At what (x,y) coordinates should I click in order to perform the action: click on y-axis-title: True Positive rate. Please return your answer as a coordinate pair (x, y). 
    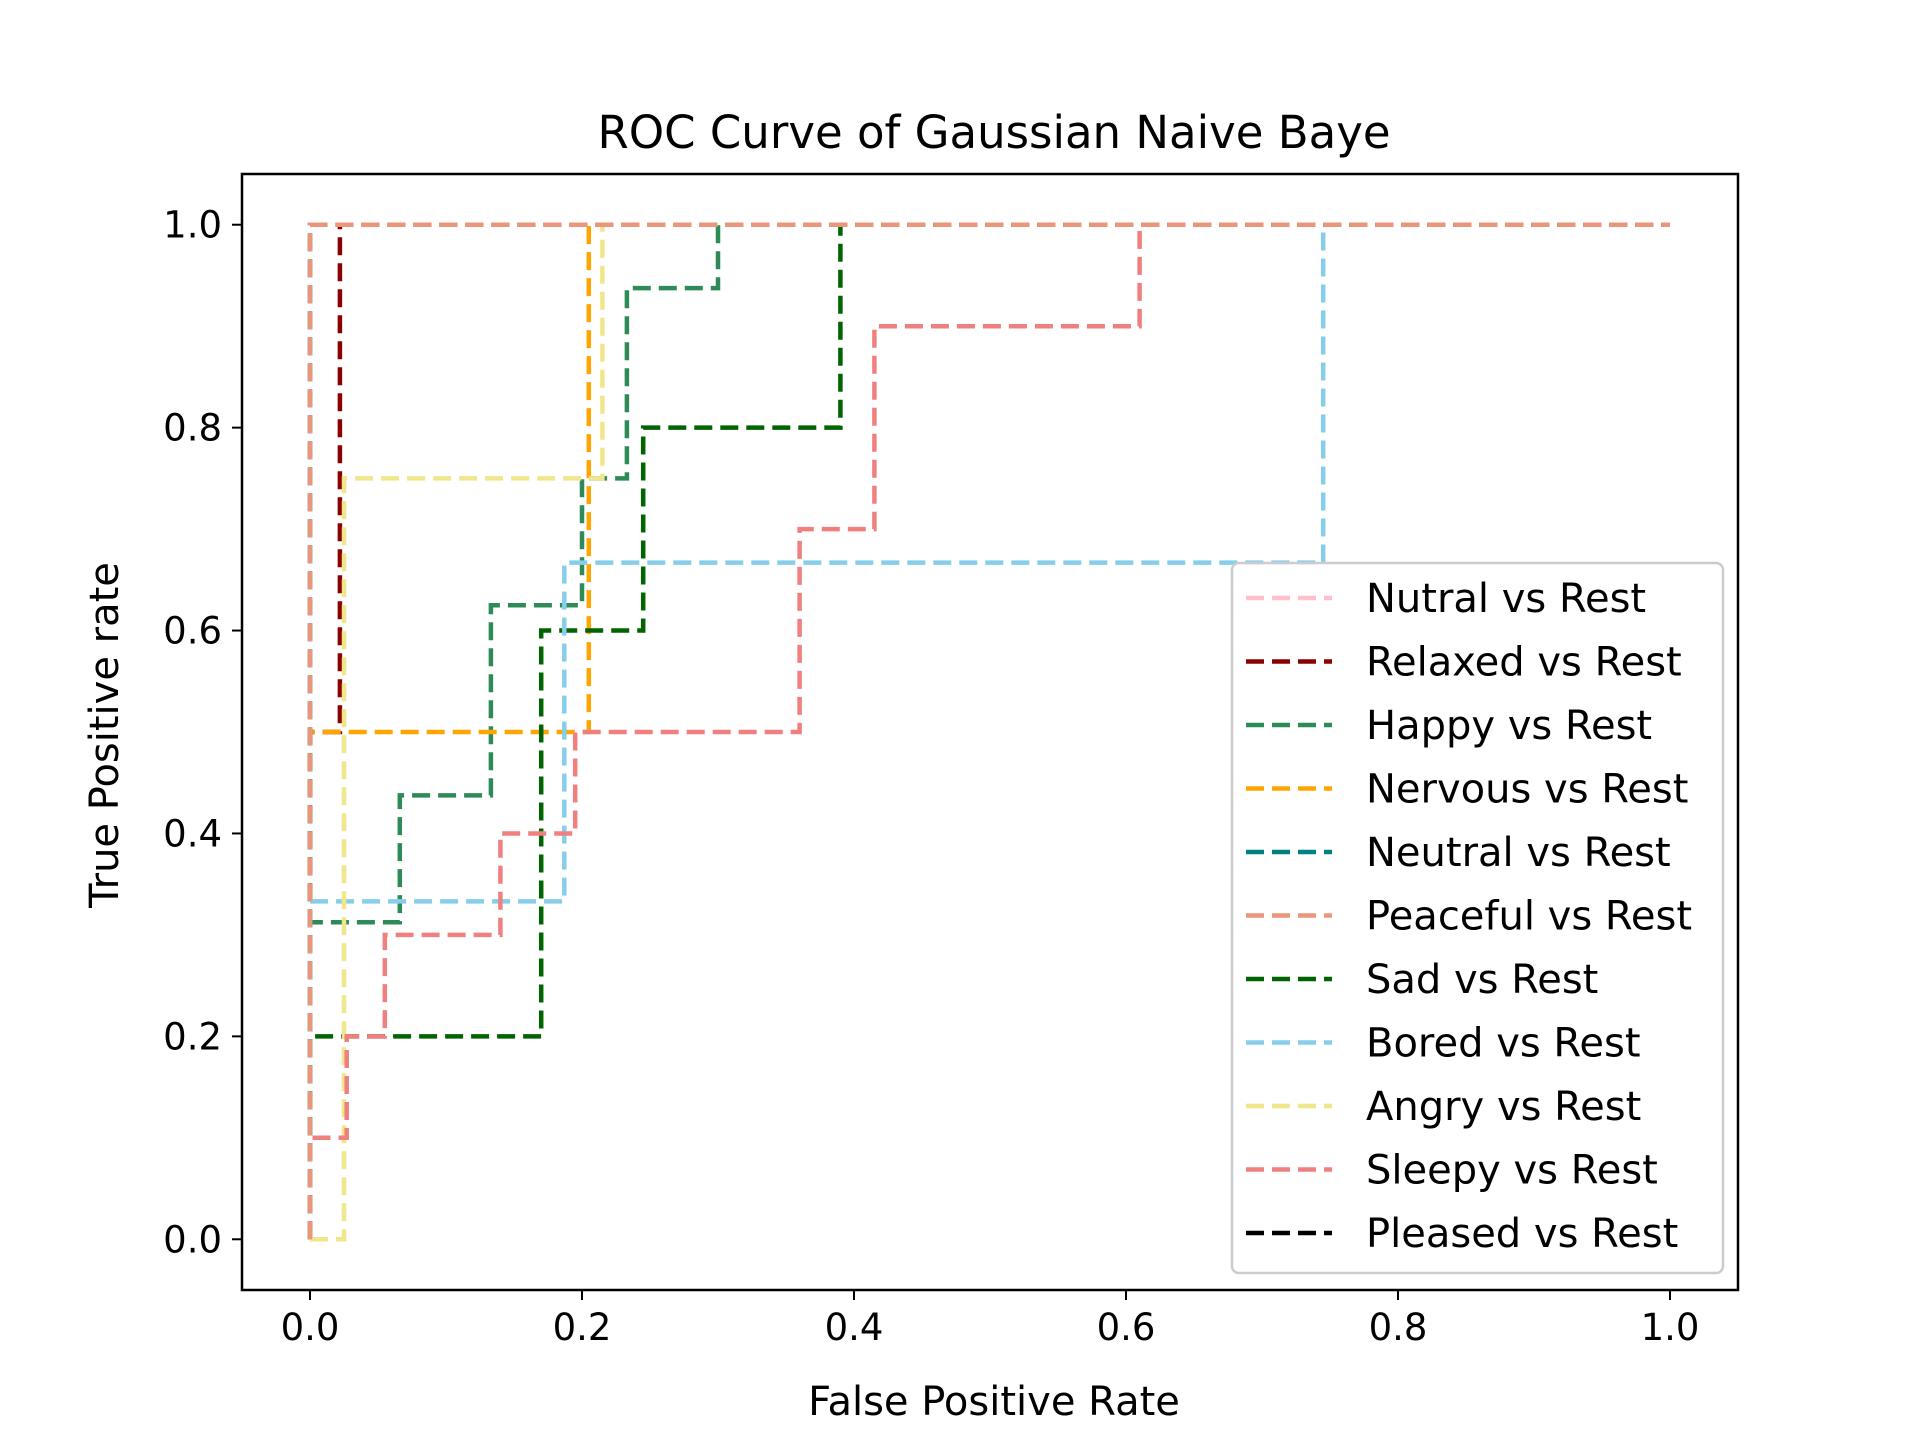
    Looking at the image, I should click on (105, 735).